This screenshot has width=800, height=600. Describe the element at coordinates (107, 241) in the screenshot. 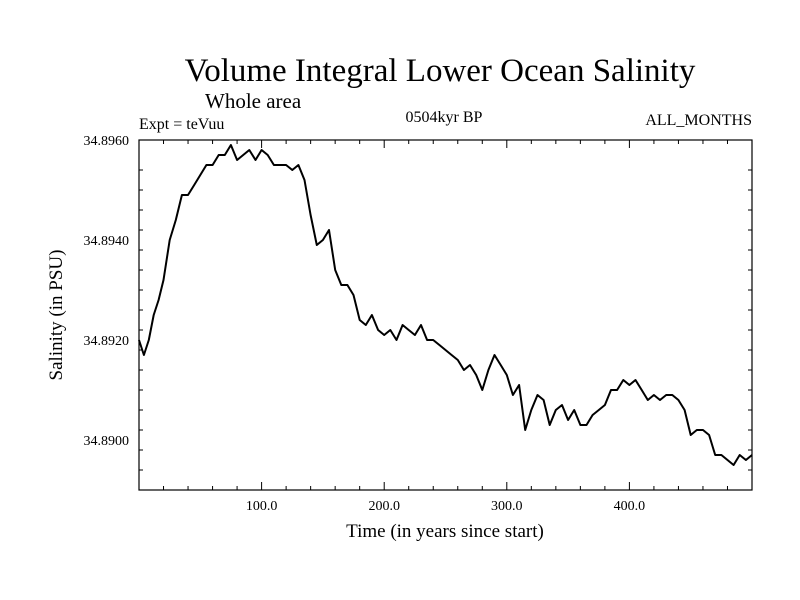

I see `y-tick-label: 34.8940` at that location.